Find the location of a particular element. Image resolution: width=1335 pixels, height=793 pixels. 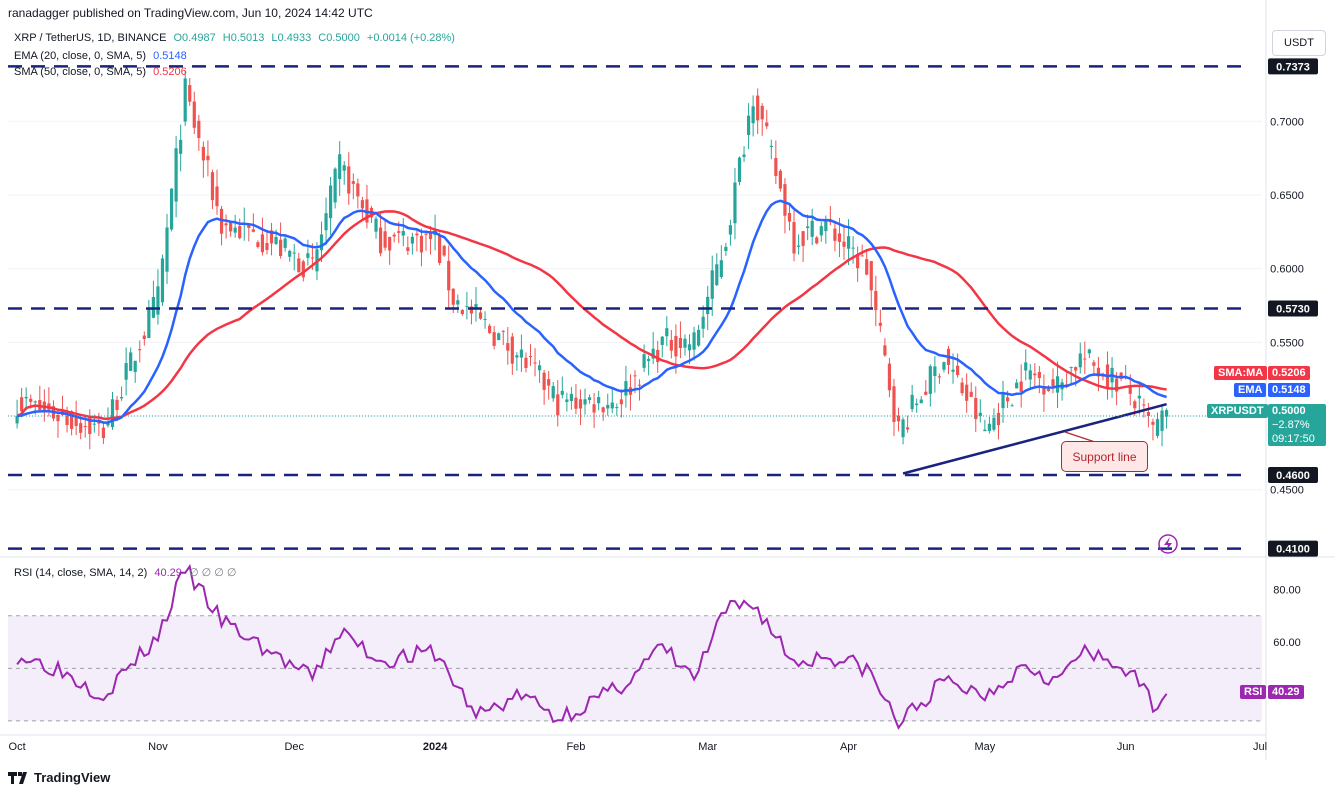

support-trendline is located at coordinates (1034, 439).